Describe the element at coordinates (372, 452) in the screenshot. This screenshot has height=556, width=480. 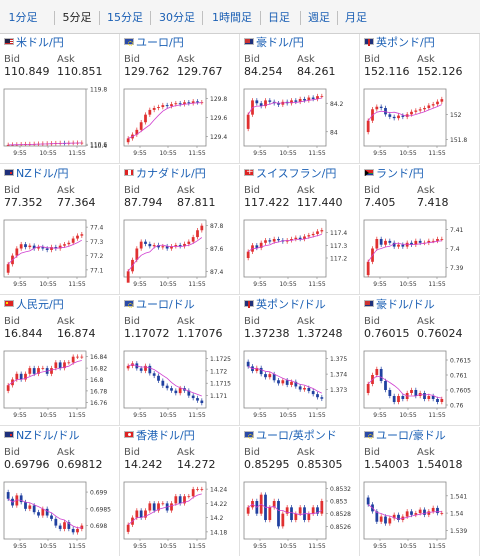
I see `bid-label: Bid` at that location.